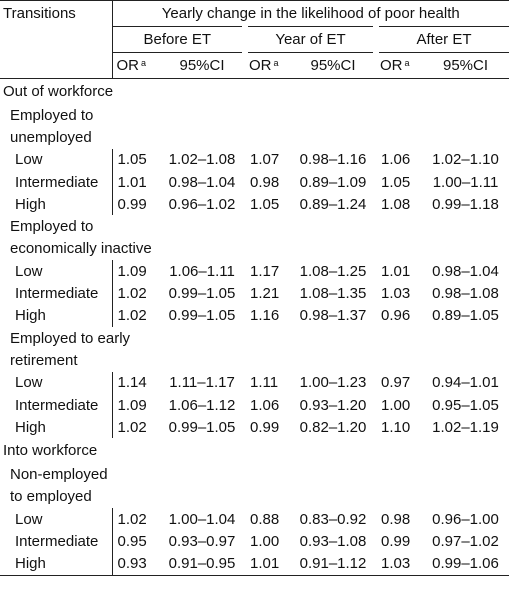  Describe the element at coordinates (51, 137) in the screenshot. I see `group-label: unemployed` at that location.